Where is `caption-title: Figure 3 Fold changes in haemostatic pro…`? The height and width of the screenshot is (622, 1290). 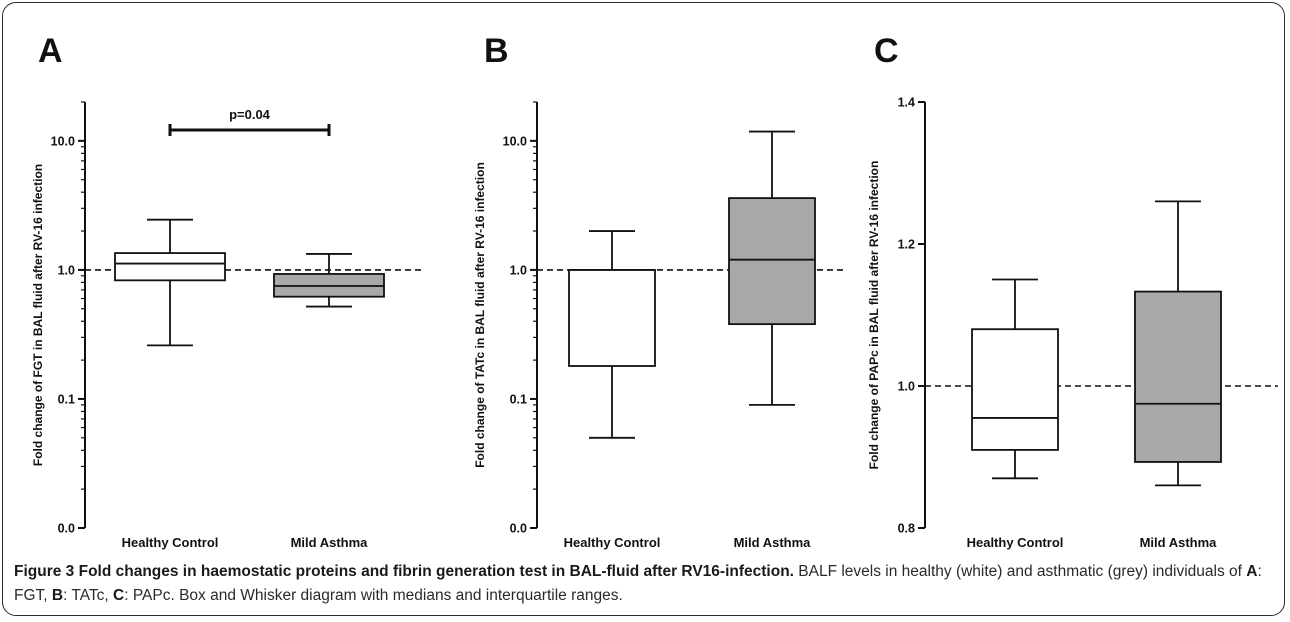 caption-title: Figure 3 Fold changes in haemostatic pro… is located at coordinates (404, 571).